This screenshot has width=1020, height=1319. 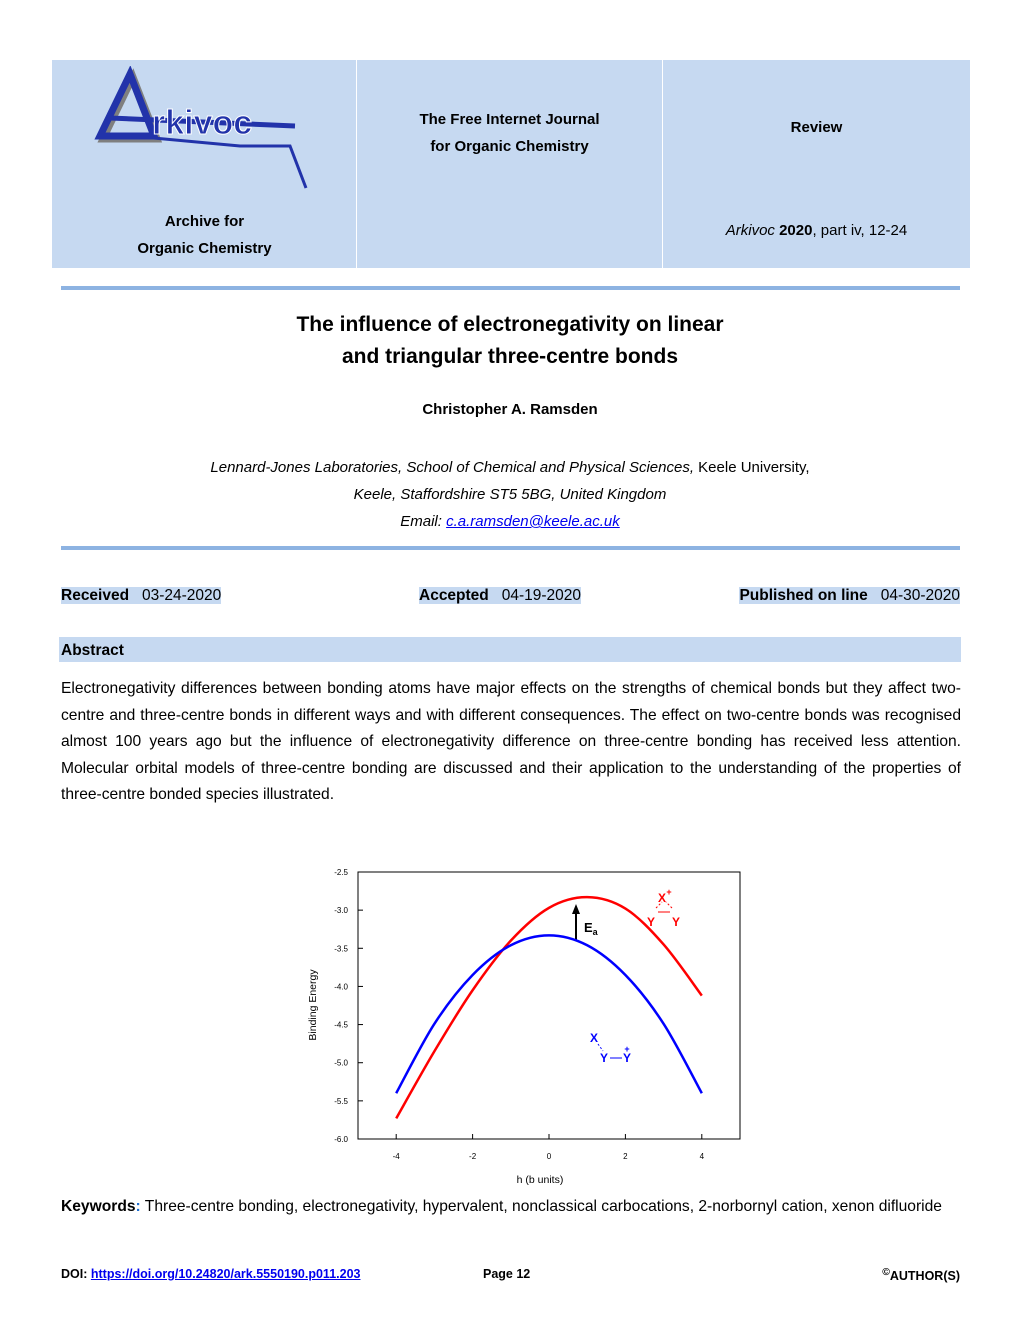 What do you see at coordinates (510, 649) in the screenshot?
I see `abstract-heading: Abstract` at bounding box center [510, 649].